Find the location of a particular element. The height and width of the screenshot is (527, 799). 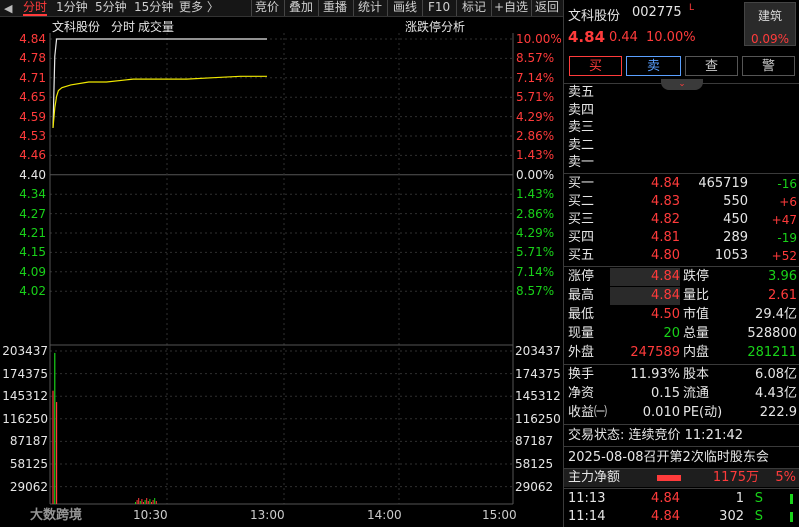

stat-value: 4.50 is located at coordinates (665, 314).